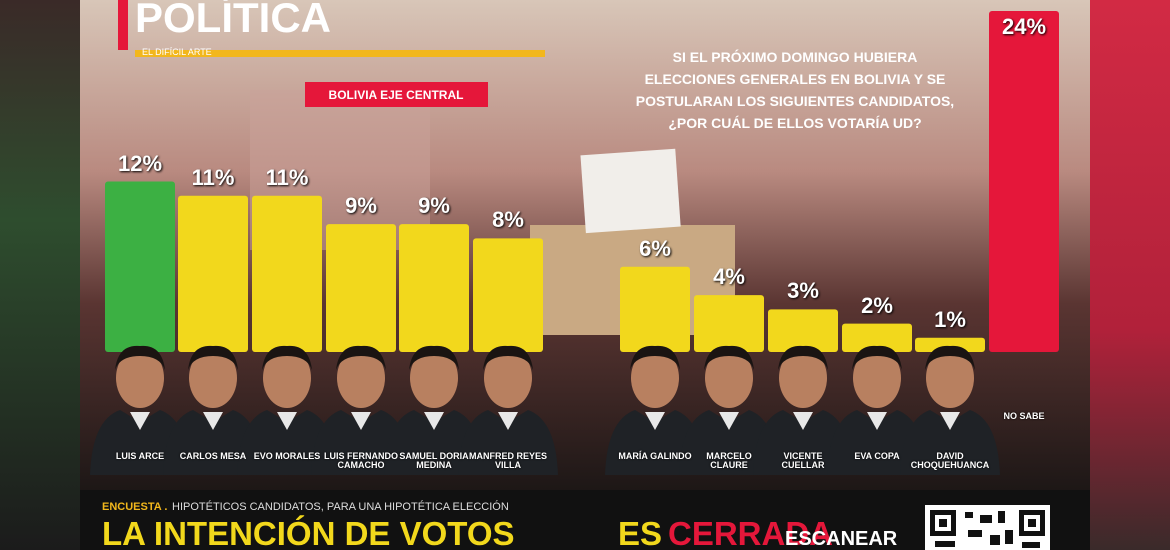  I want to click on candidate-name: LUIS ARCE, so click(140, 456).